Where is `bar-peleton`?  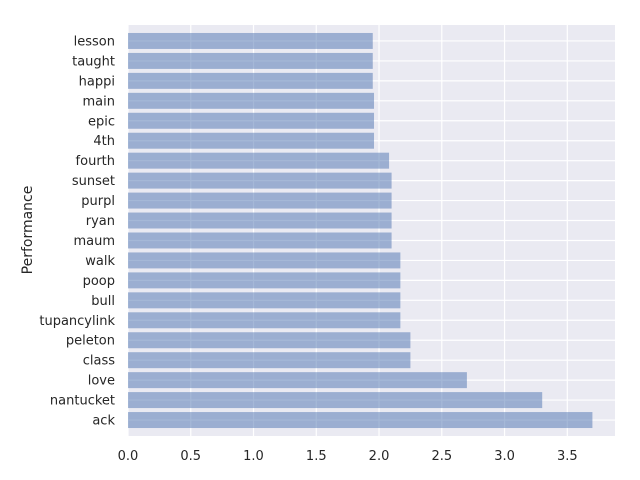
bar-peleton is located at coordinates (269, 340).